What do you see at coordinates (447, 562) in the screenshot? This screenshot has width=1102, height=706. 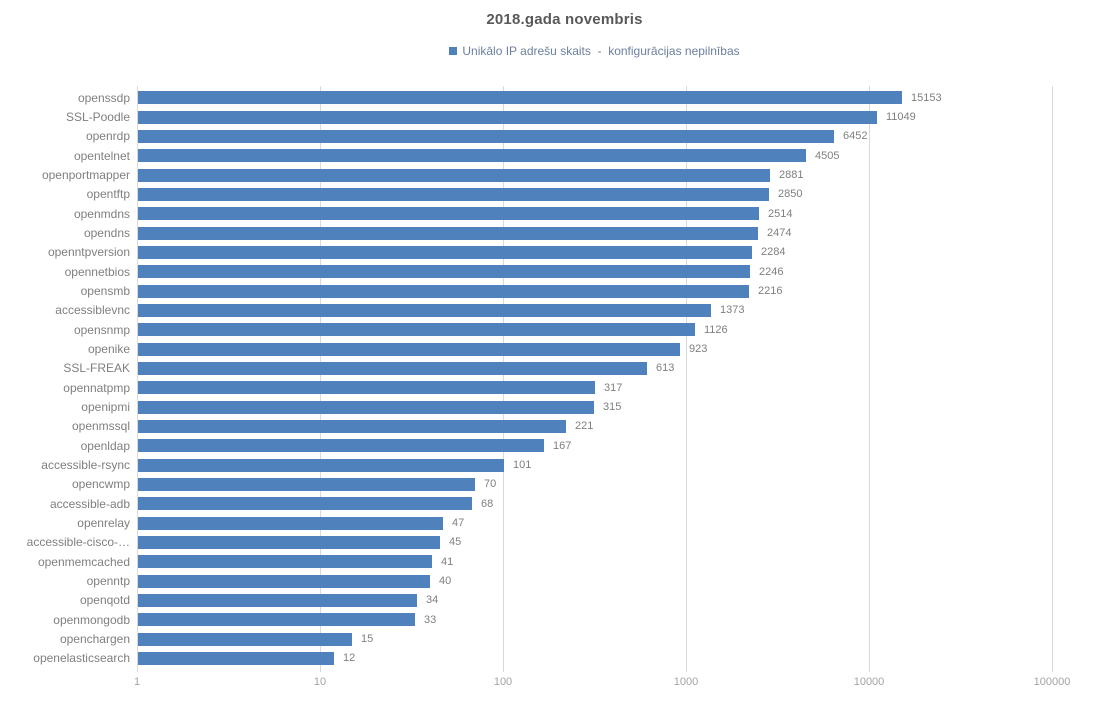 I see `value-label: 41` at bounding box center [447, 562].